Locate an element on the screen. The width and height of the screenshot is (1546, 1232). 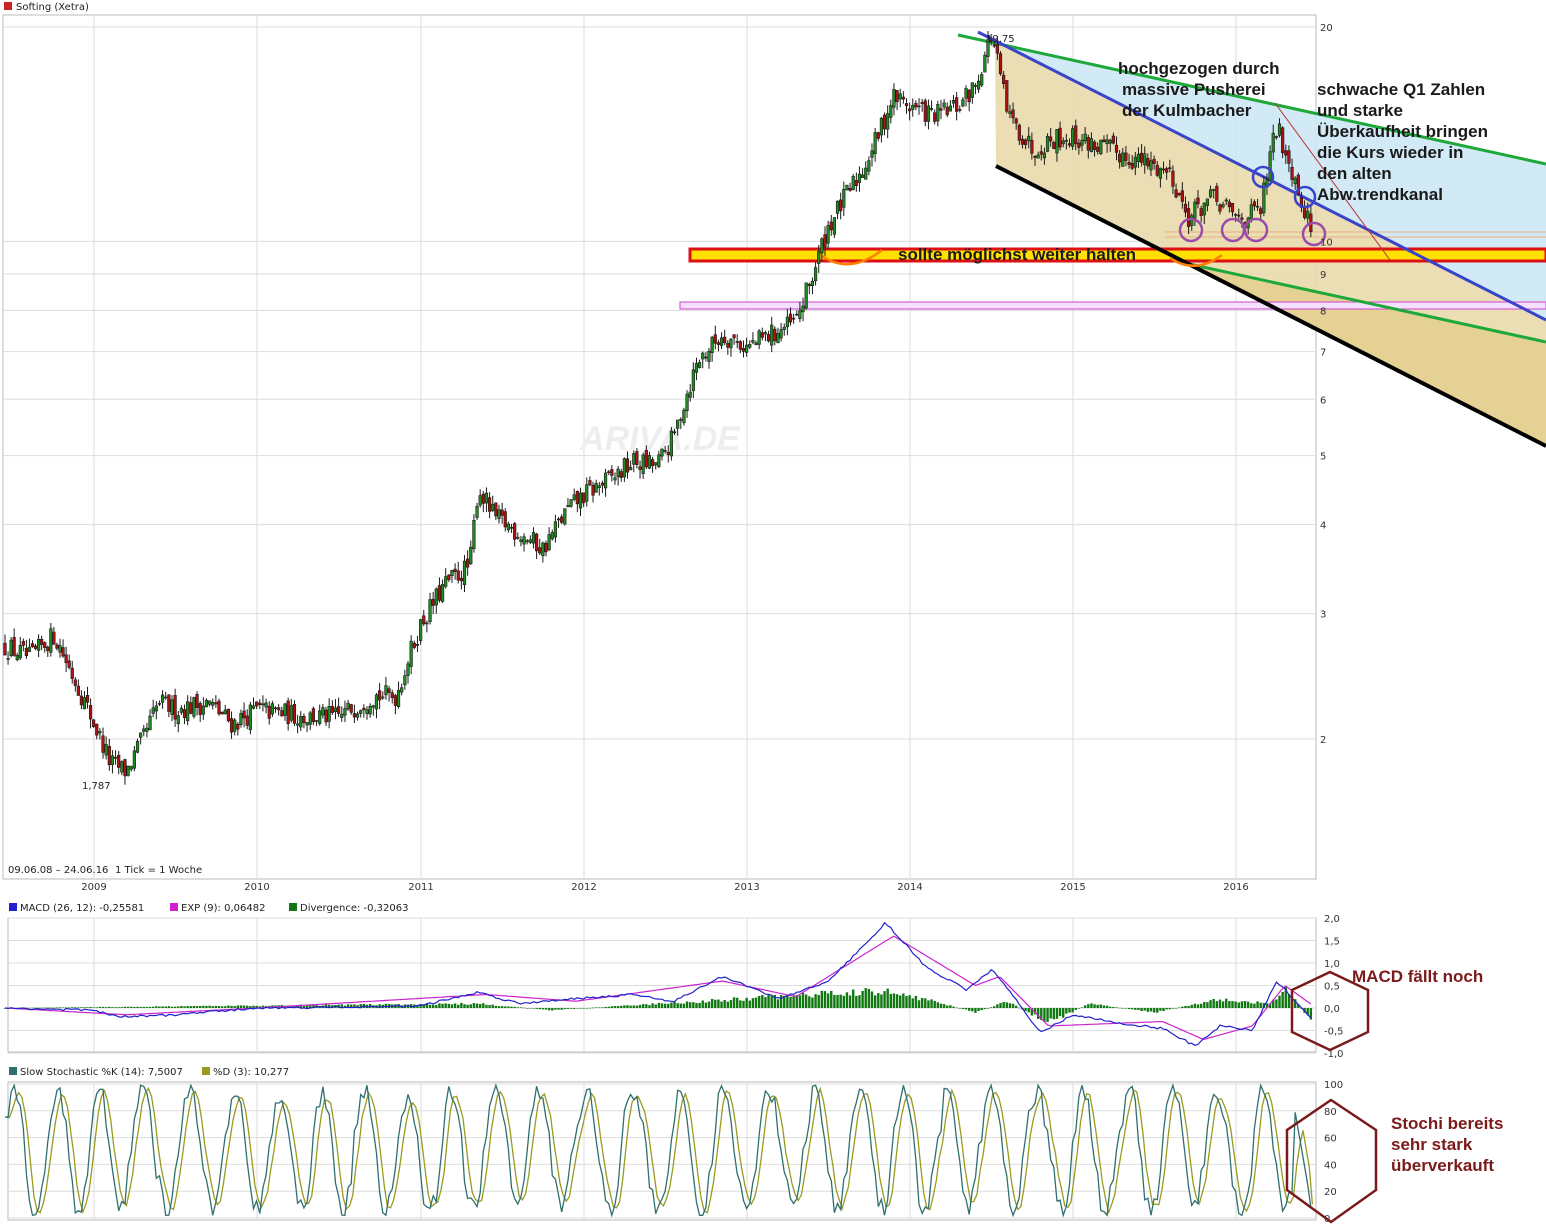
stochastic-d-line is located at coordinates (660, 1150).